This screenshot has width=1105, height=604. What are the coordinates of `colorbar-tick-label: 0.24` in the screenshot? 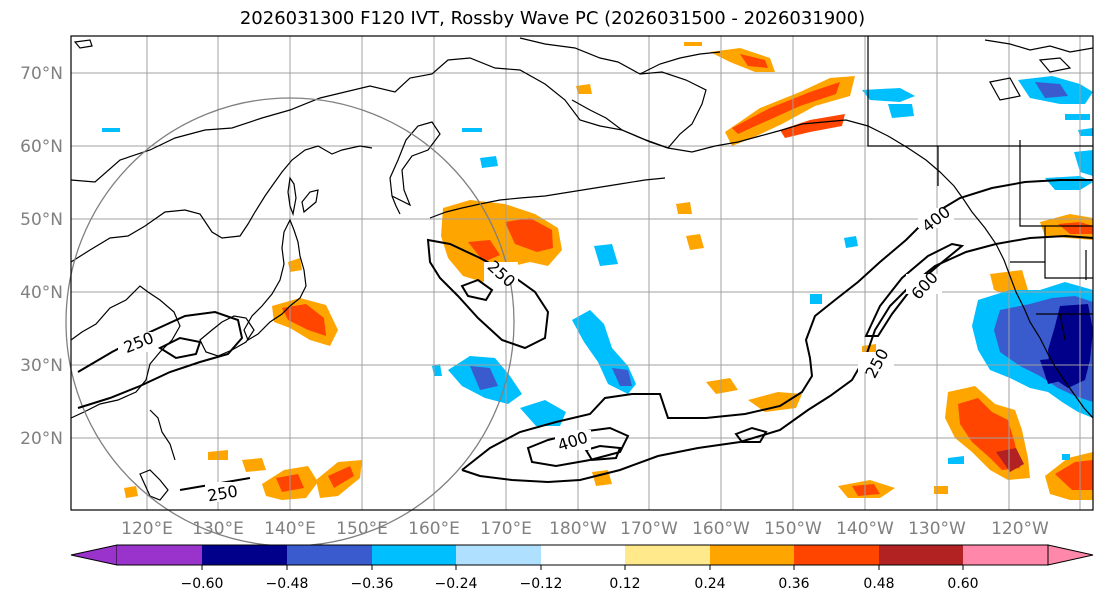 It's located at (709, 584).